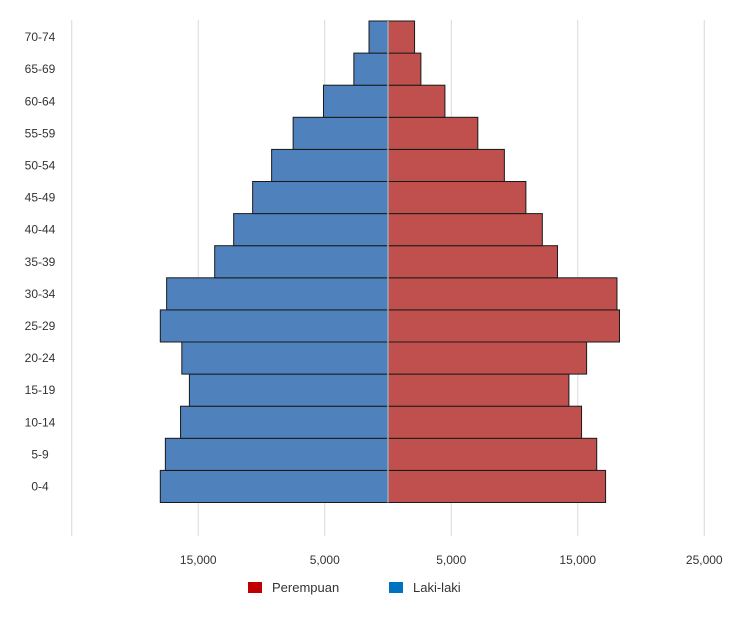 The height and width of the screenshot is (619, 737). Describe the element at coordinates (40, 422) in the screenshot. I see `y-tick-label: 10-14` at that location.